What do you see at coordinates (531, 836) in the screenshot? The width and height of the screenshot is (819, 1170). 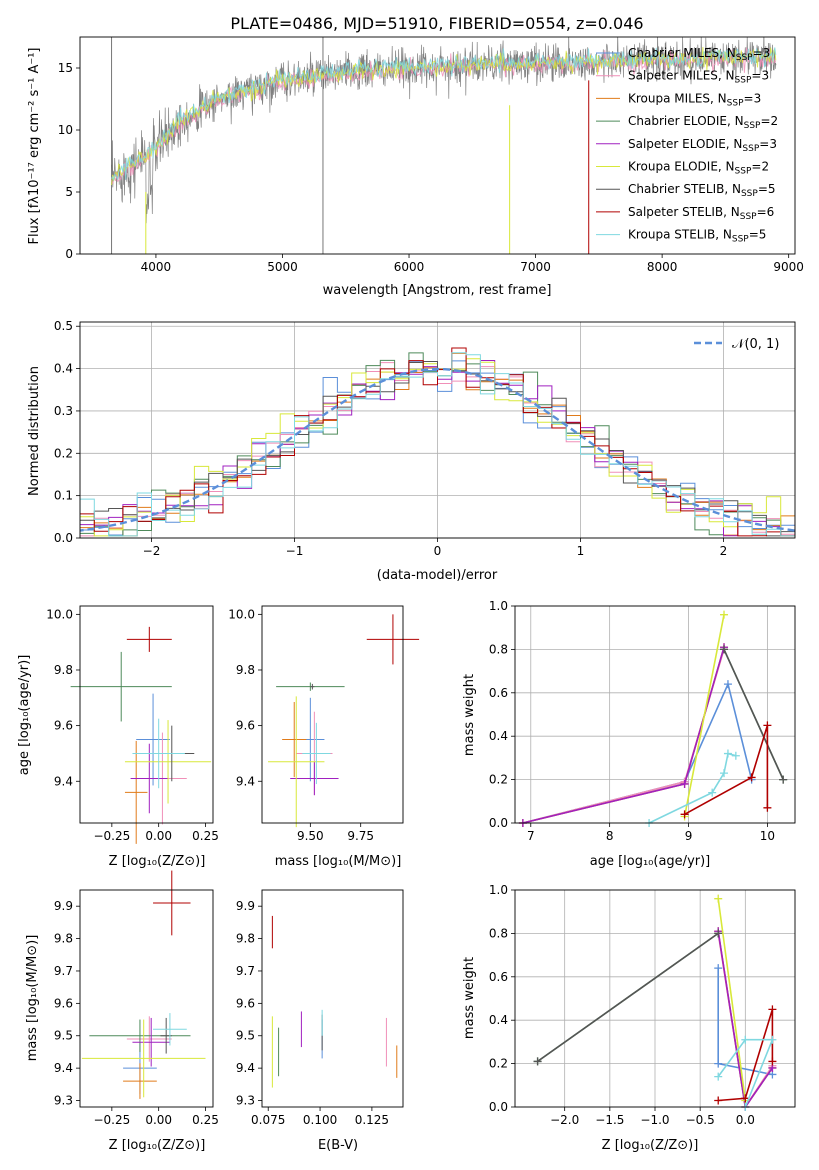 I see `x-tick-label: 7` at bounding box center [531, 836].